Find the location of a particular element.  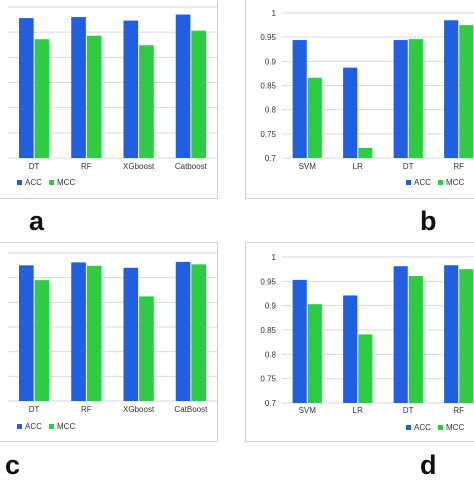

panel-label-d: d is located at coordinates (428, 465).